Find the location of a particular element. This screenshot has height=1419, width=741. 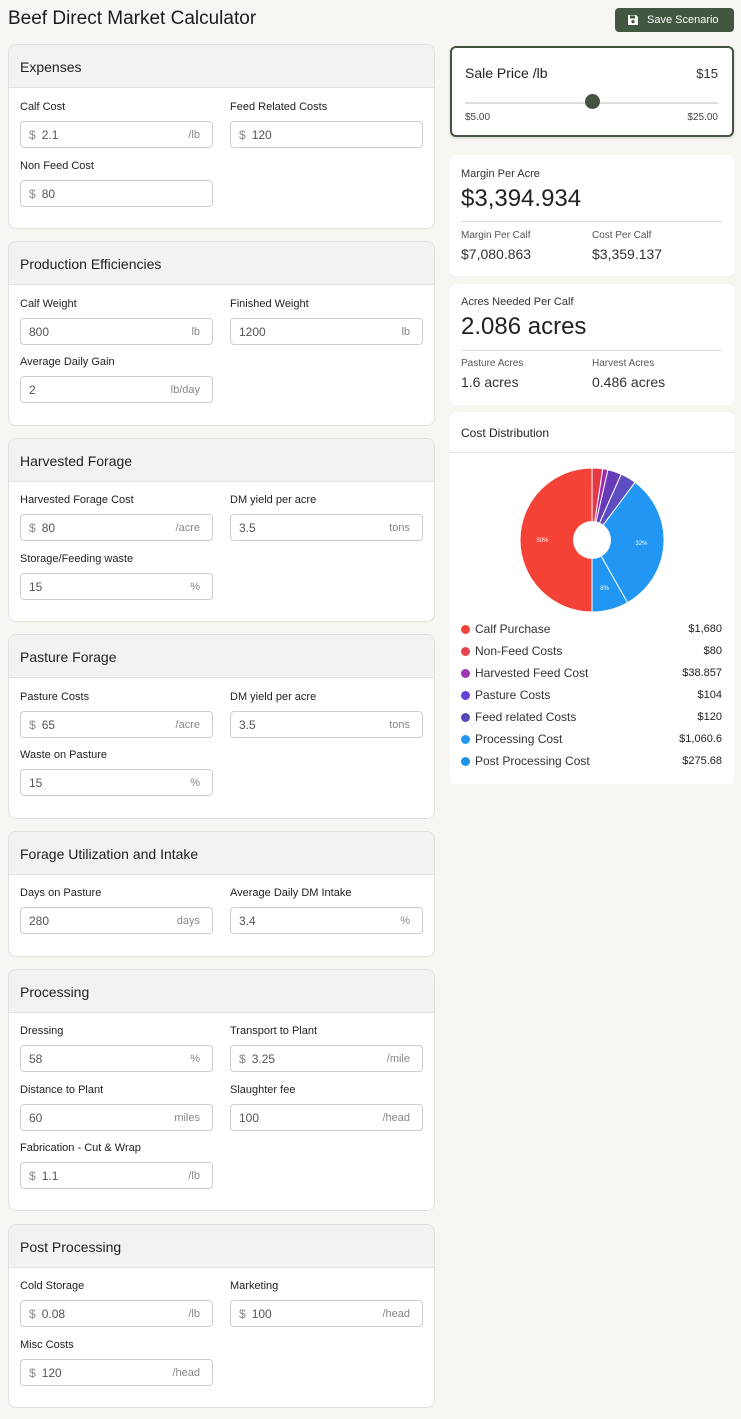

section-title: Forage Utilization and Intake is located at coordinates (221, 853).